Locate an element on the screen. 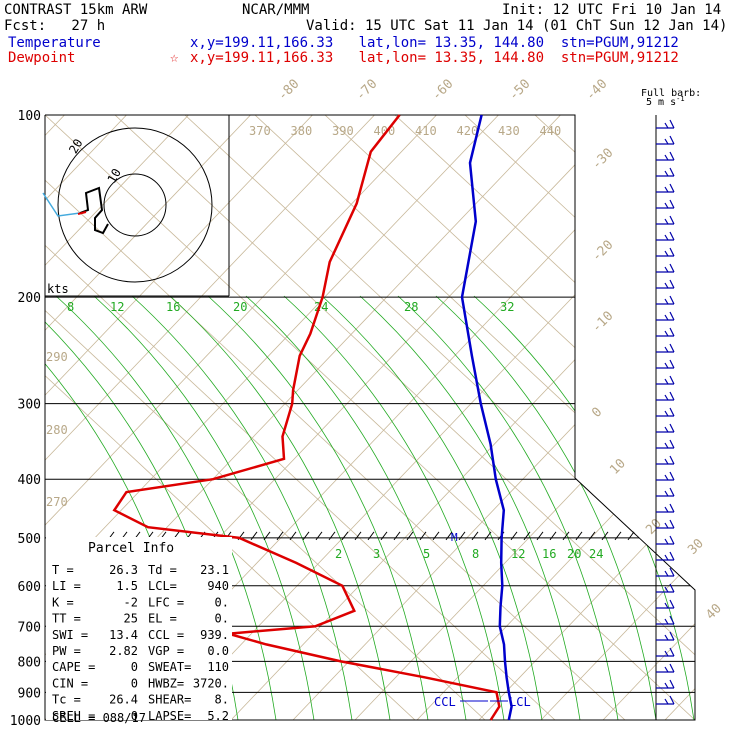  parcel-value-left: 1.5 is located at coordinates (127, 586).